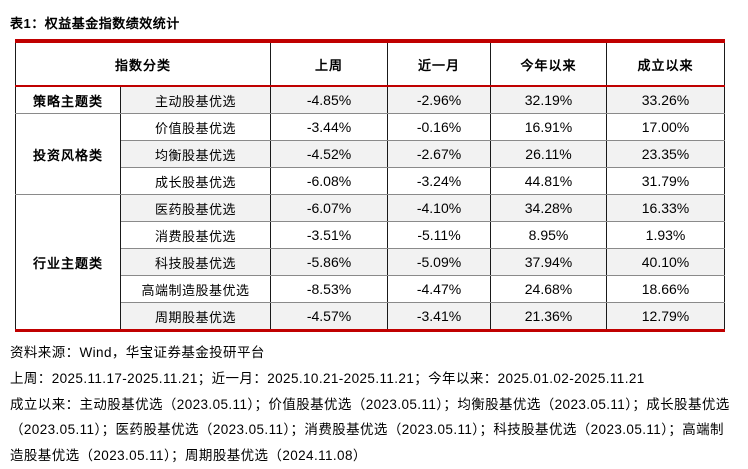  I want to click on source-note: 资料来源：Wind，华宝证券基金投研平台, so click(137, 352).